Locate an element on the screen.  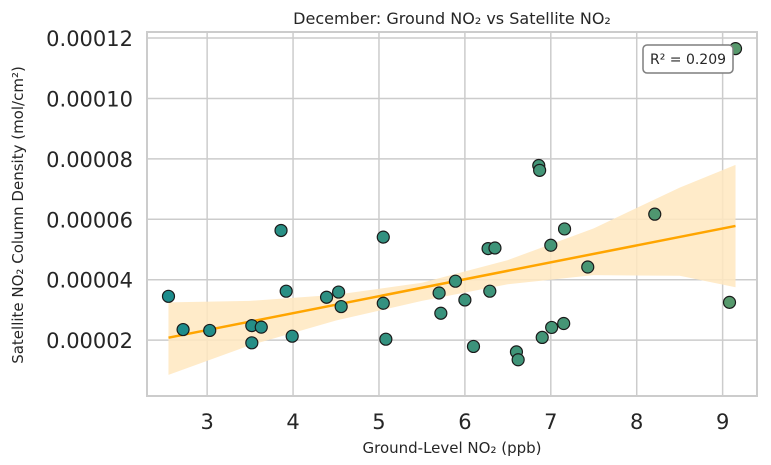
x-tick-label: 4 is located at coordinates (292, 422).